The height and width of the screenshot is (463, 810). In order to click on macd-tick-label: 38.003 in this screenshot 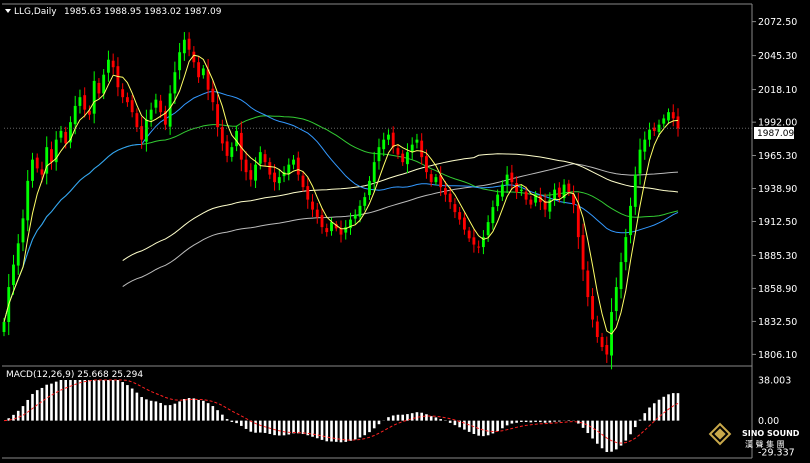, I will do `click(774, 381)`.